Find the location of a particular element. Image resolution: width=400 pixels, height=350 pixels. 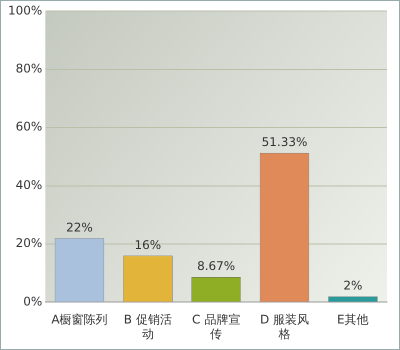

x-tick-label: D 服装风格 is located at coordinates (285, 326).